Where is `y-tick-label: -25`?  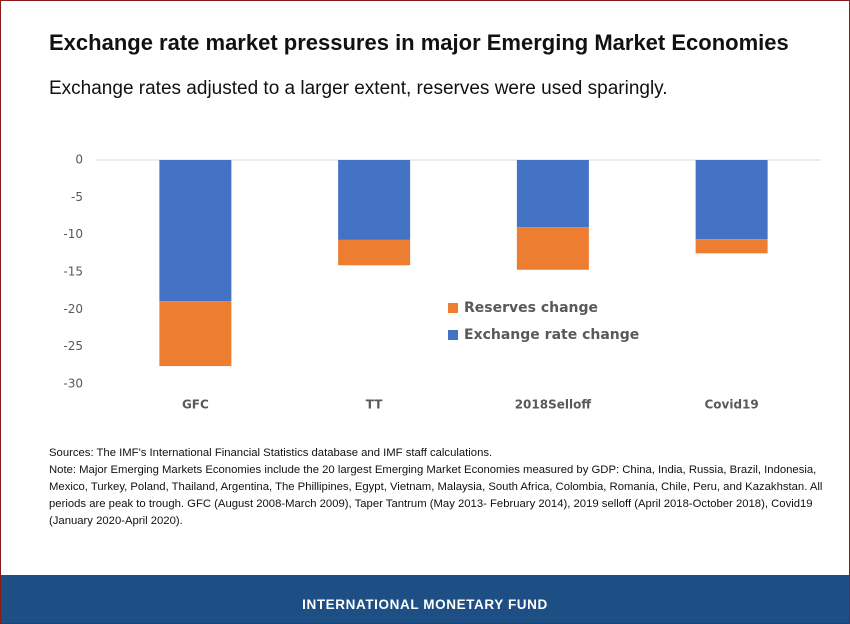 y-tick-label: -25 is located at coordinates (73, 346).